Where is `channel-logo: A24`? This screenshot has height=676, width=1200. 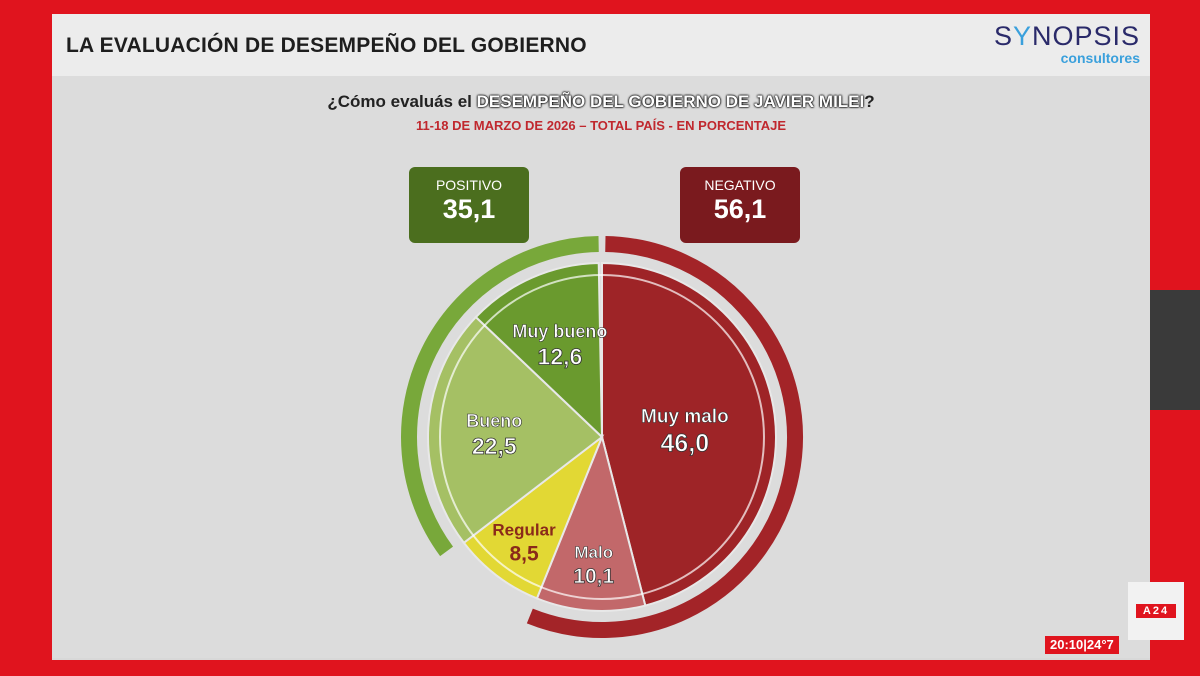 channel-logo: A24 is located at coordinates (1156, 611).